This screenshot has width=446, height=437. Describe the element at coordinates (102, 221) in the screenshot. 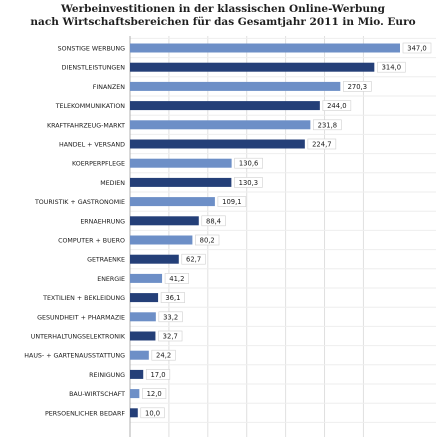

I see `category-label: ERNAEHRUNG` at that location.